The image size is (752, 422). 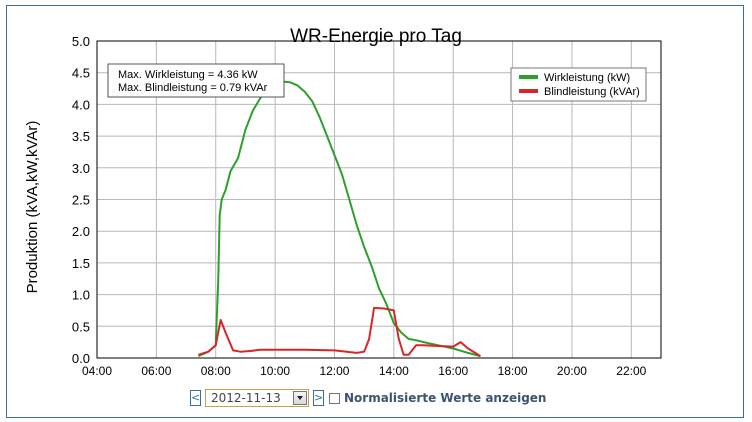 I want to click on chart-title: WR-Energie pro Tag, so click(x=376, y=36).